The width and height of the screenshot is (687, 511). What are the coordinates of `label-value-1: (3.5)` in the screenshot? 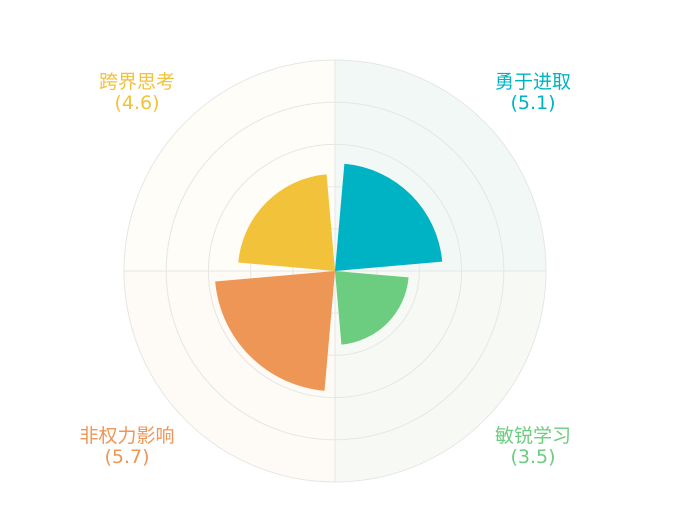 It's located at (533, 457).